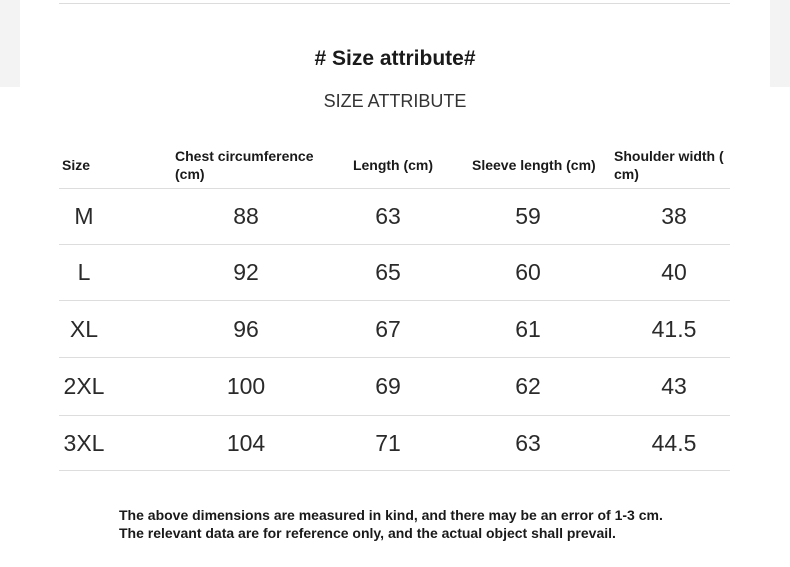  Describe the element at coordinates (246, 272) in the screenshot. I see `cell-chest: 92` at that location.